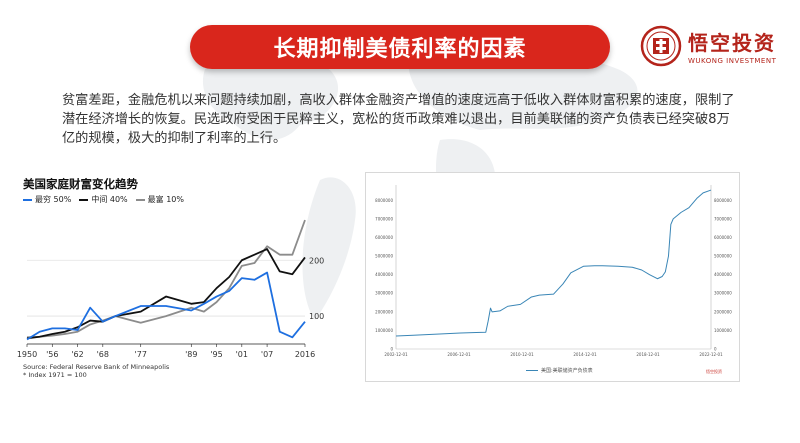 Image resolution: width=800 pixels, height=443 pixels. Describe the element at coordinates (715, 349) in the screenshot. I see `chart2-right-tick-label: 0` at that location.